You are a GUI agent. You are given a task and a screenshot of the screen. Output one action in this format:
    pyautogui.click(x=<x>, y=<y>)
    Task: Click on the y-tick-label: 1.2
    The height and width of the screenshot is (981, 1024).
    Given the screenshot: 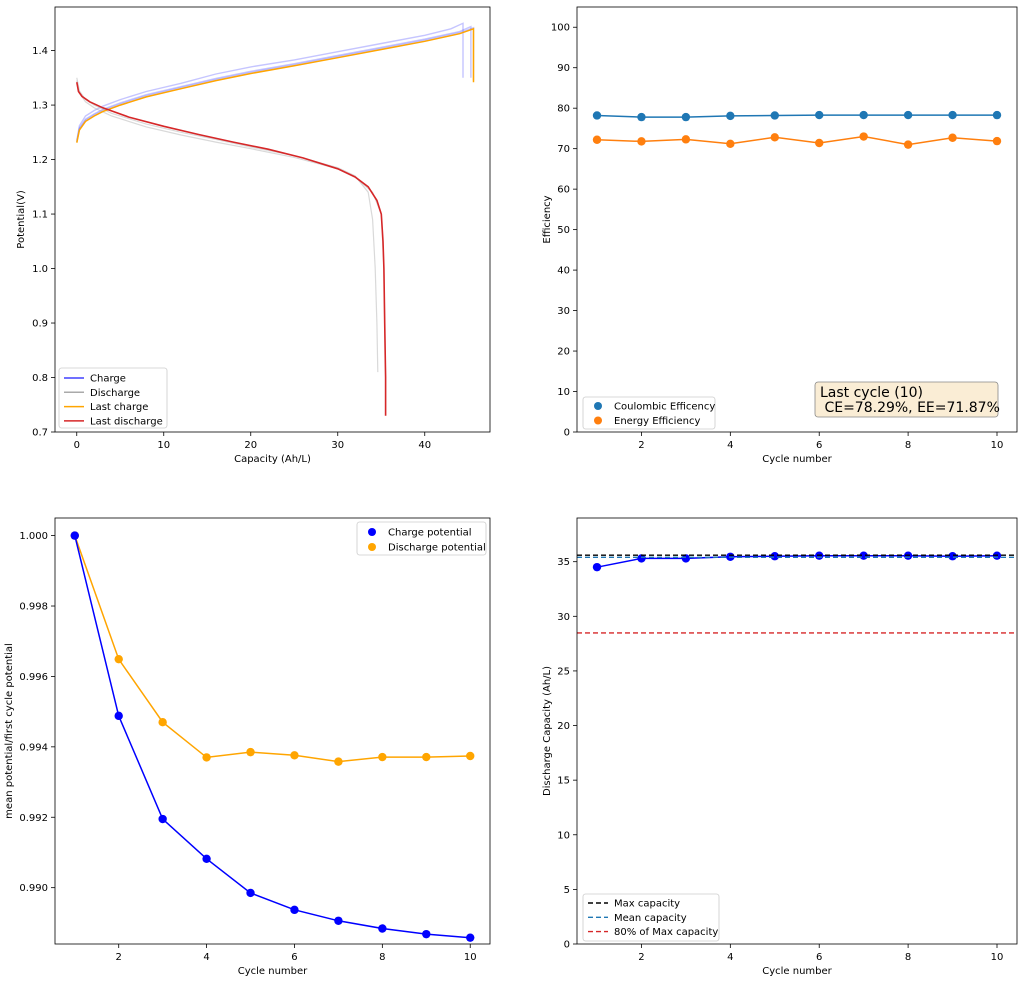 What is the action you would take?
    pyautogui.click(x=40, y=160)
    